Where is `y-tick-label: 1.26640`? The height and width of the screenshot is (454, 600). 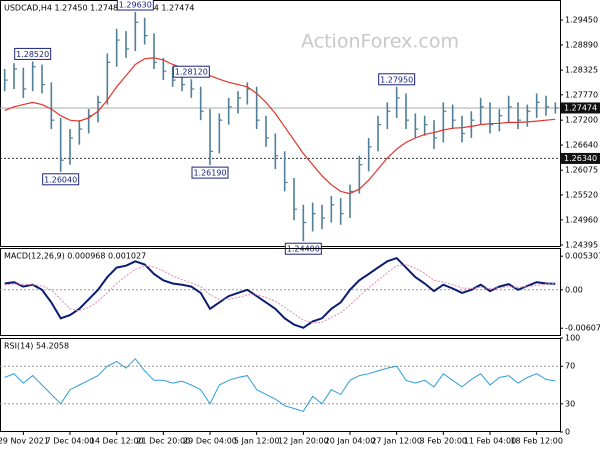 y-tick-label: 1.26640 is located at coordinates (581, 145).